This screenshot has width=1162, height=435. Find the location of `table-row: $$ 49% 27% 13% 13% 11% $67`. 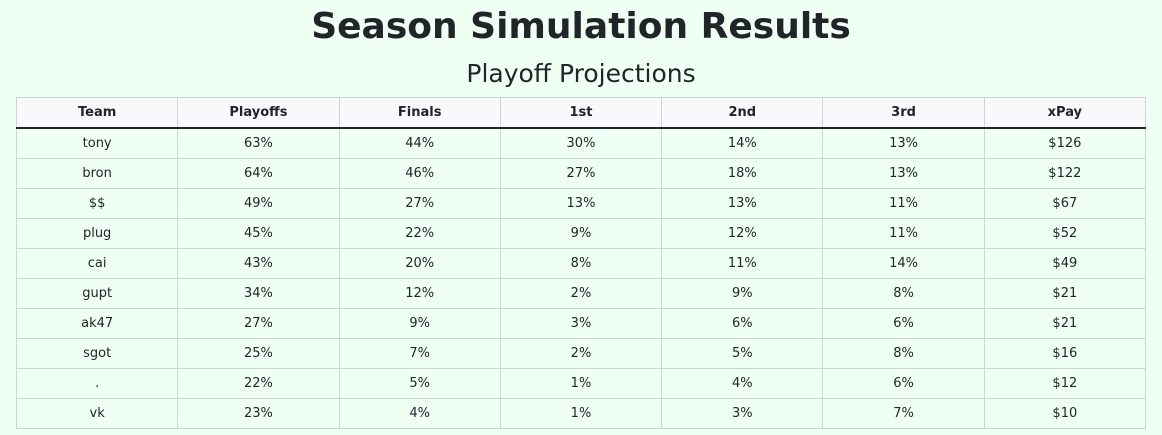

table-row: $$ 49% 27% 13% 13% 11% $67 is located at coordinates (581, 203).